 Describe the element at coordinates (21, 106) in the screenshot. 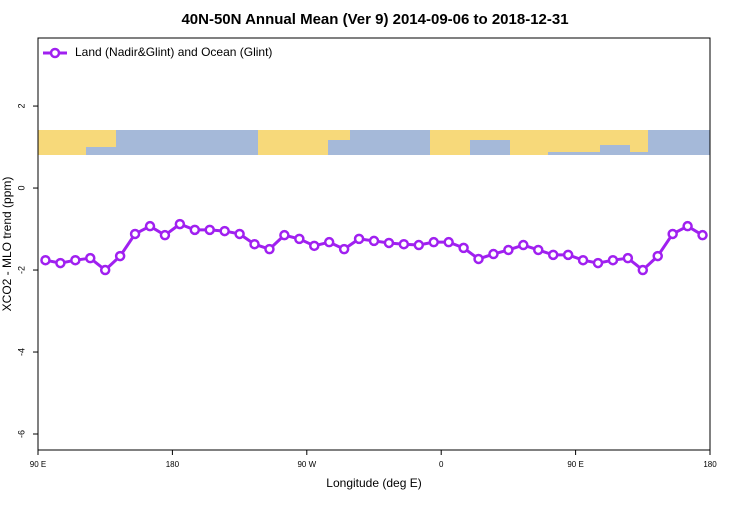

I see `y-tick-label: 2` at that location.